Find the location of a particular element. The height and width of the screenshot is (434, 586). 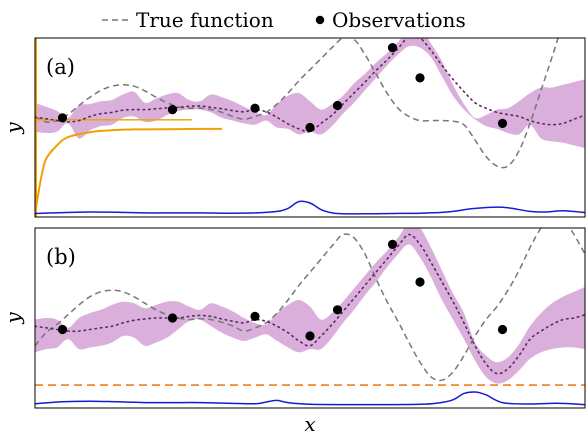

x-axis-label: x is located at coordinates (309, 423).